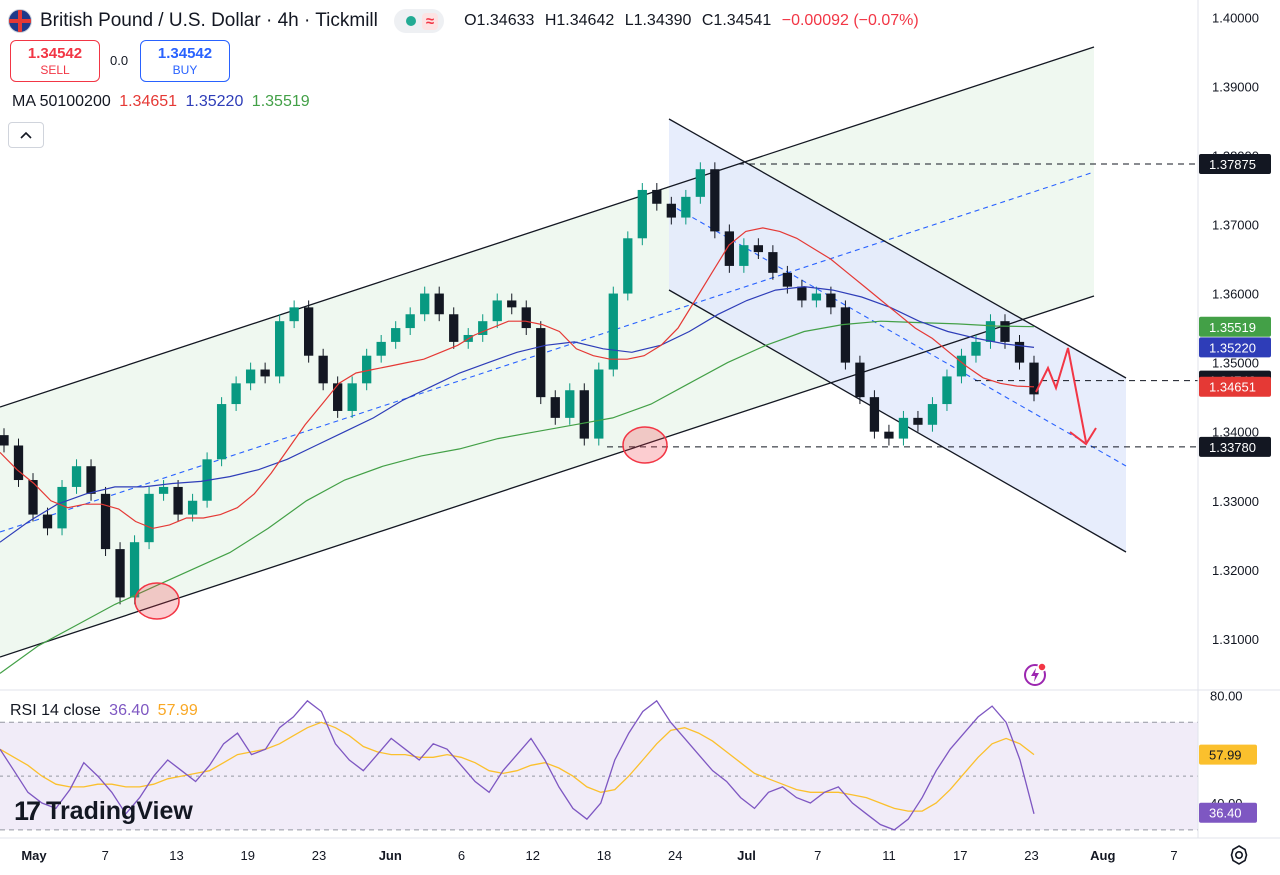 The height and width of the screenshot is (875, 1280). Describe the element at coordinates (129, 710) in the screenshot. I see `rsi-value: 36.40` at that location.